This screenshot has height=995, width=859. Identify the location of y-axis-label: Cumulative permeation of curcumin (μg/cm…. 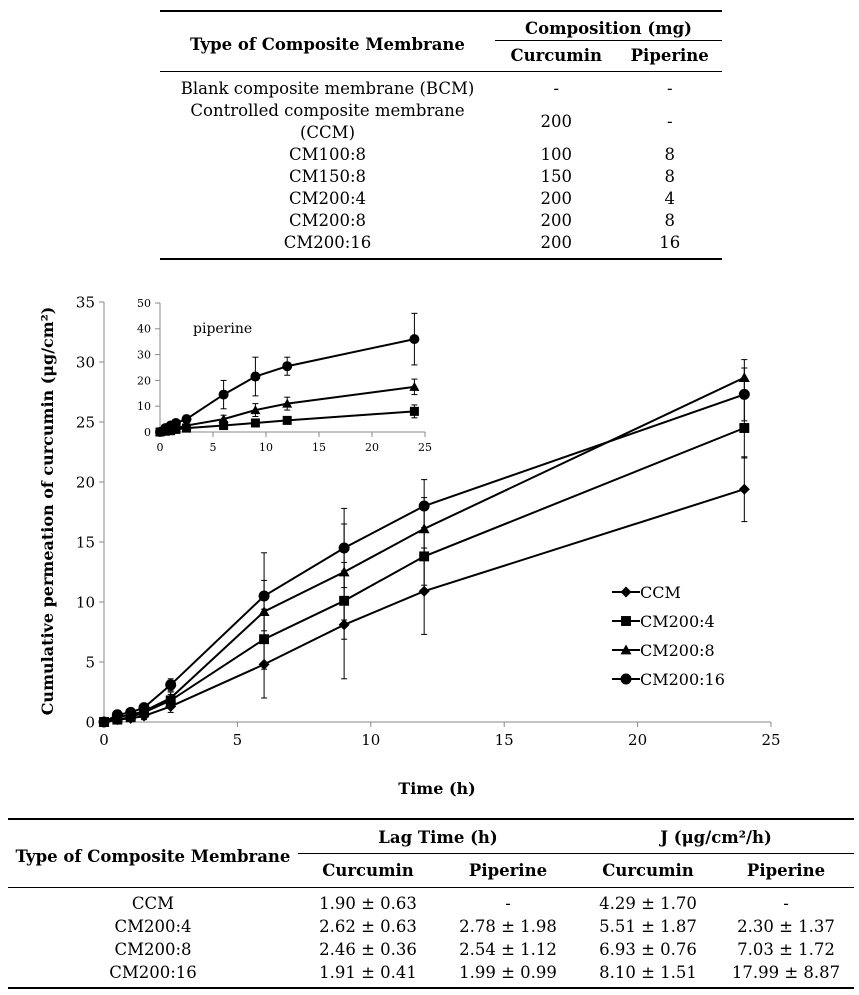
(47, 511).